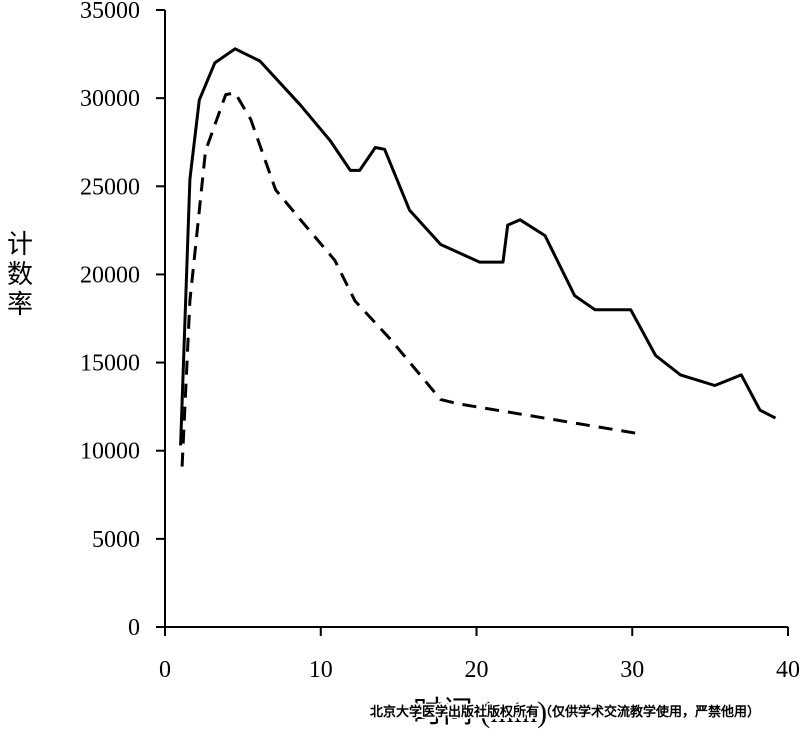 This screenshot has height=736, width=800. I want to click on y-tick-label: 25000, so click(110, 187).